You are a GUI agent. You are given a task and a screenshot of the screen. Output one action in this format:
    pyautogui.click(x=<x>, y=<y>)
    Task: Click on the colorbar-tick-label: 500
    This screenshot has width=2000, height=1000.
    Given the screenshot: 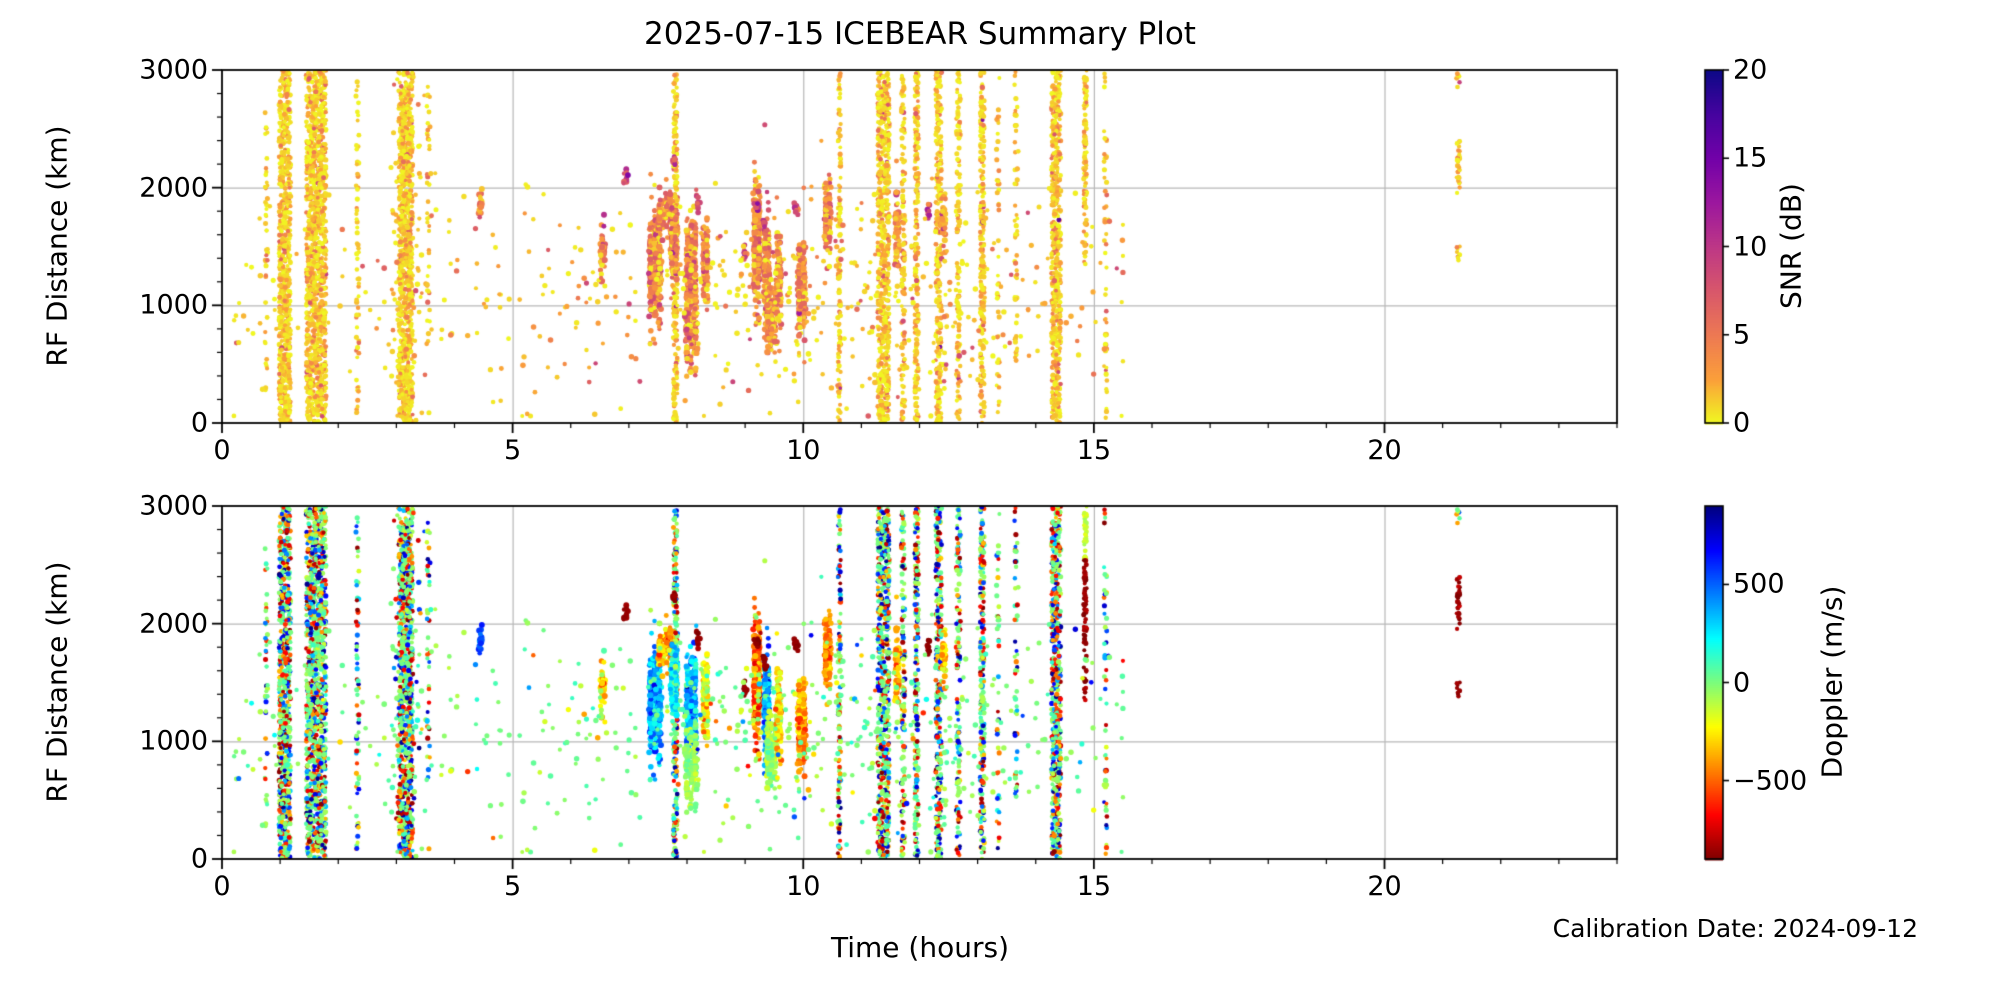 What is the action you would take?
    pyautogui.click(x=1759, y=584)
    